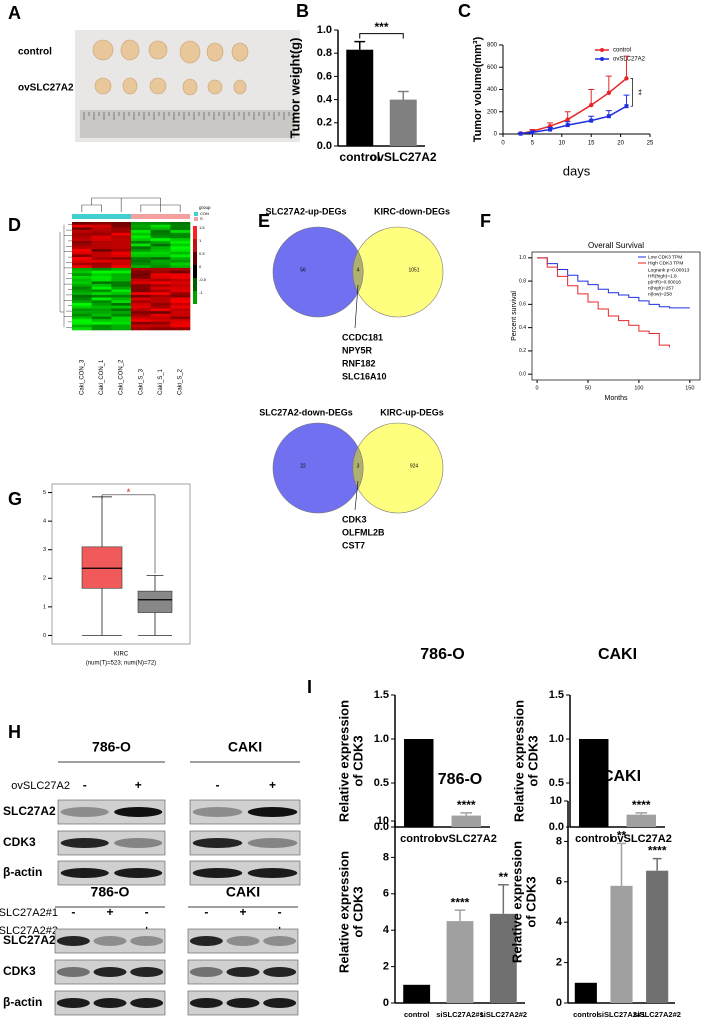 This screenshot has height=1017, width=712. What do you see at coordinates (661, 288) in the screenshot?
I see `annotation: n(high)=257` at bounding box center [661, 288].